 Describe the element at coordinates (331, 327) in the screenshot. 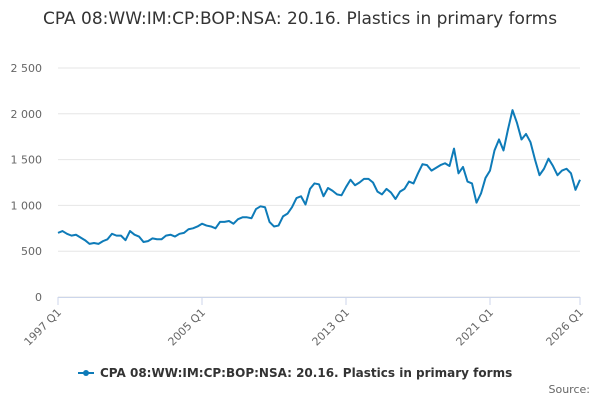

I see `x-tick-label: 2013 Q1` at that location.